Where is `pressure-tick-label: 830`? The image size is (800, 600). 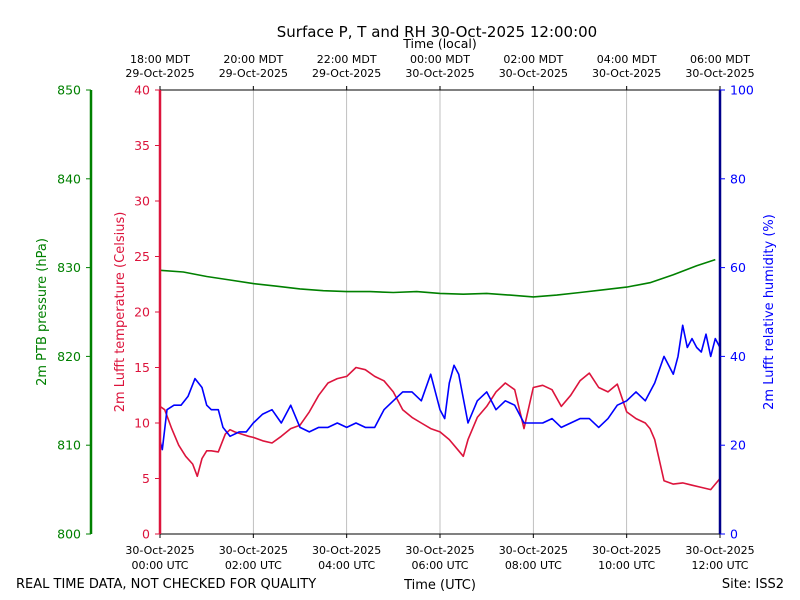
pressure-tick-label: 830 is located at coordinates (69, 267).